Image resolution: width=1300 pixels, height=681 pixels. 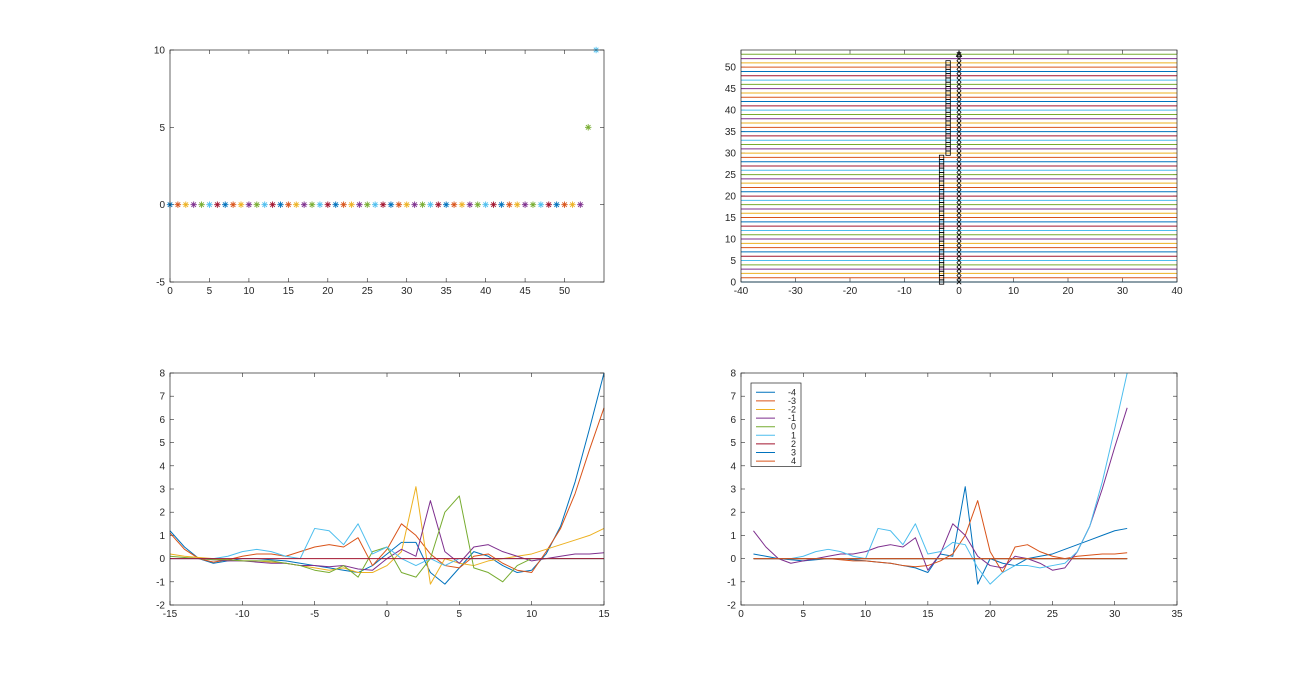 What do you see at coordinates (526, 291) in the screenshot?
I see `x-tick-label: 45` at bounding box center [526, 291].